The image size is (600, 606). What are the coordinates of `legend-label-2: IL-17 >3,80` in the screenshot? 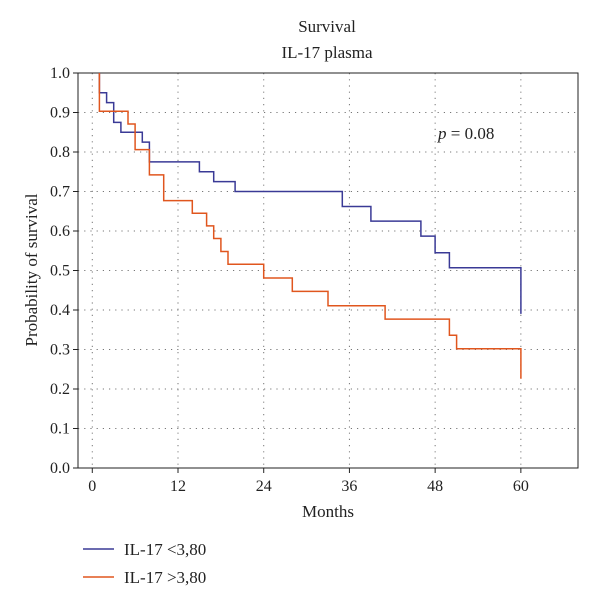 It's located at (165, 577).